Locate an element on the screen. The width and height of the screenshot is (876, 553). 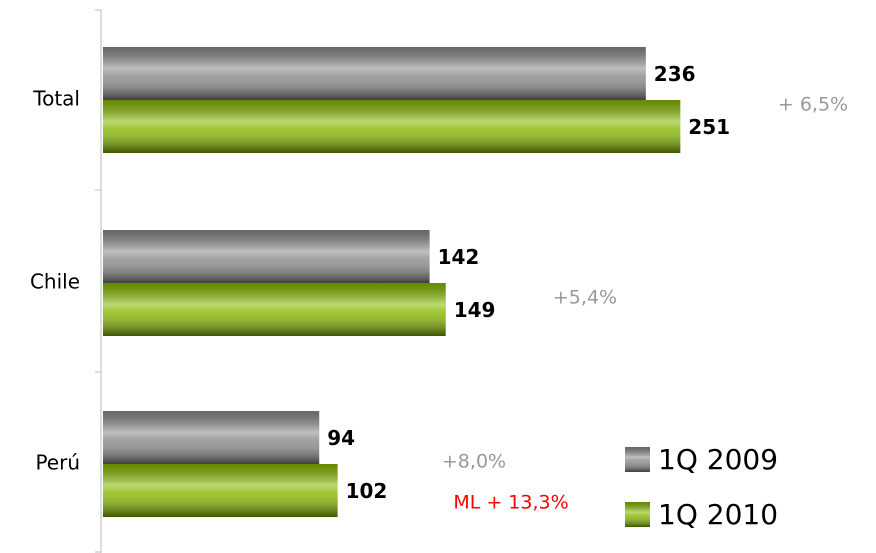
category-label: Perú is located at coordinates (57, 463).